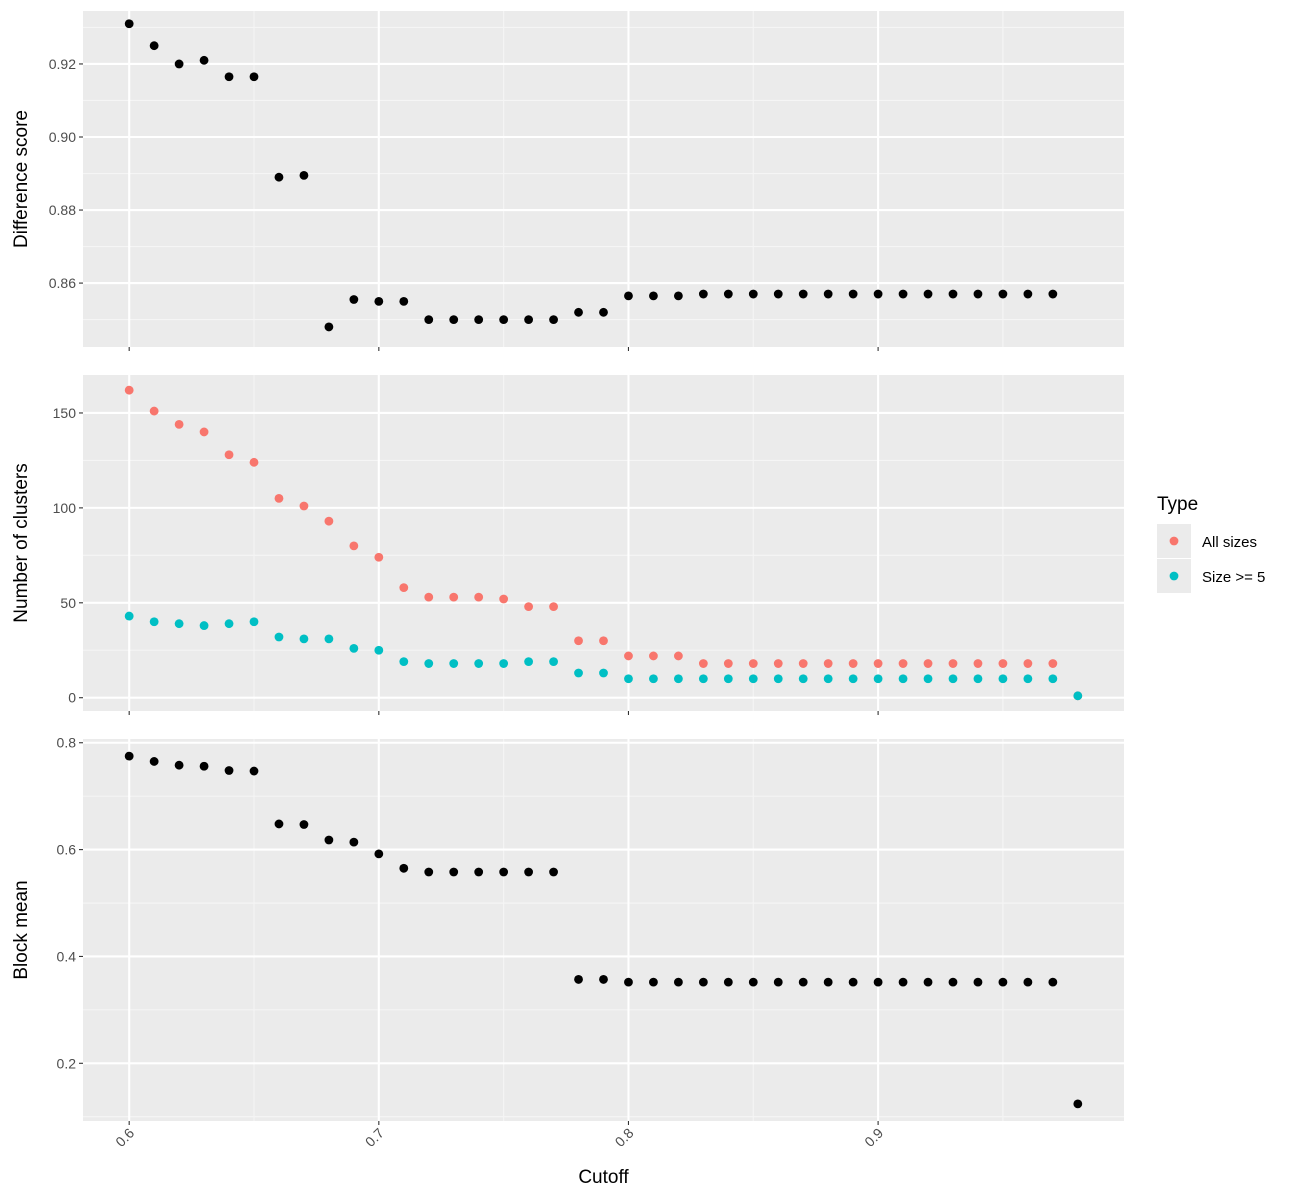 The height and width of the screenshot is (1200, 1300). What do you see at coordinates (624, 1137) in the screenshot?
I see `x-tick-label: 0.8` at bounding box center [624, 1137].